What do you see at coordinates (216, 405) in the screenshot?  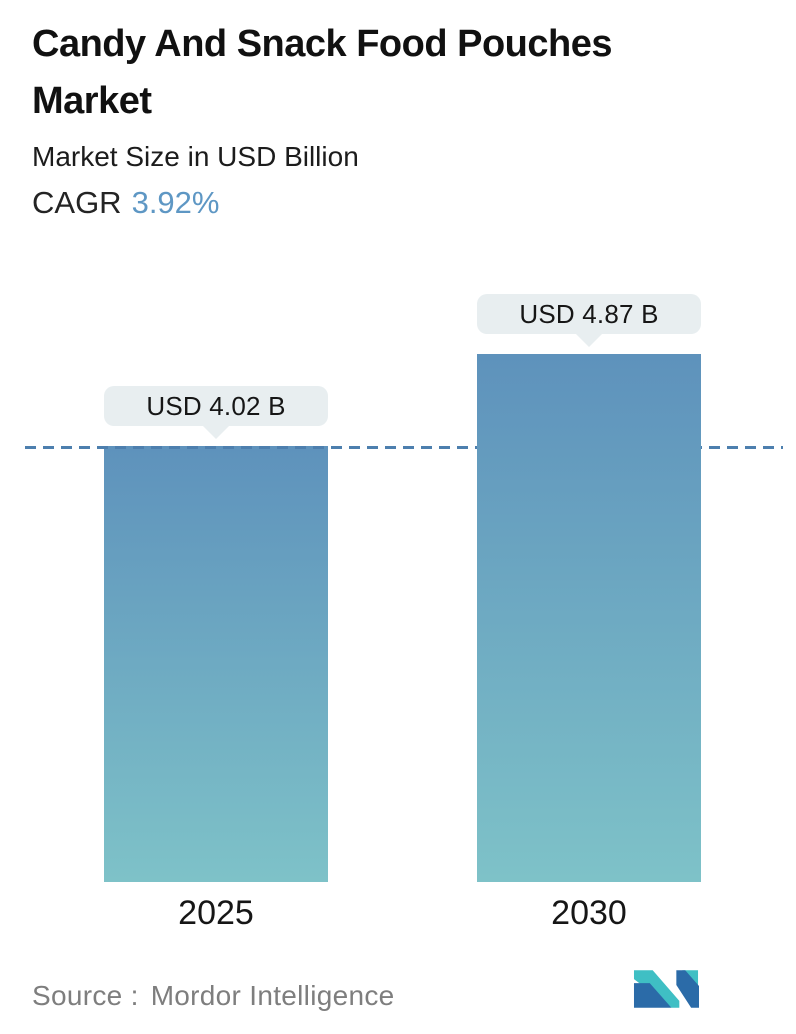 I see `value-label-2025: USD 4.02 B` at bounding box center [216, 405].